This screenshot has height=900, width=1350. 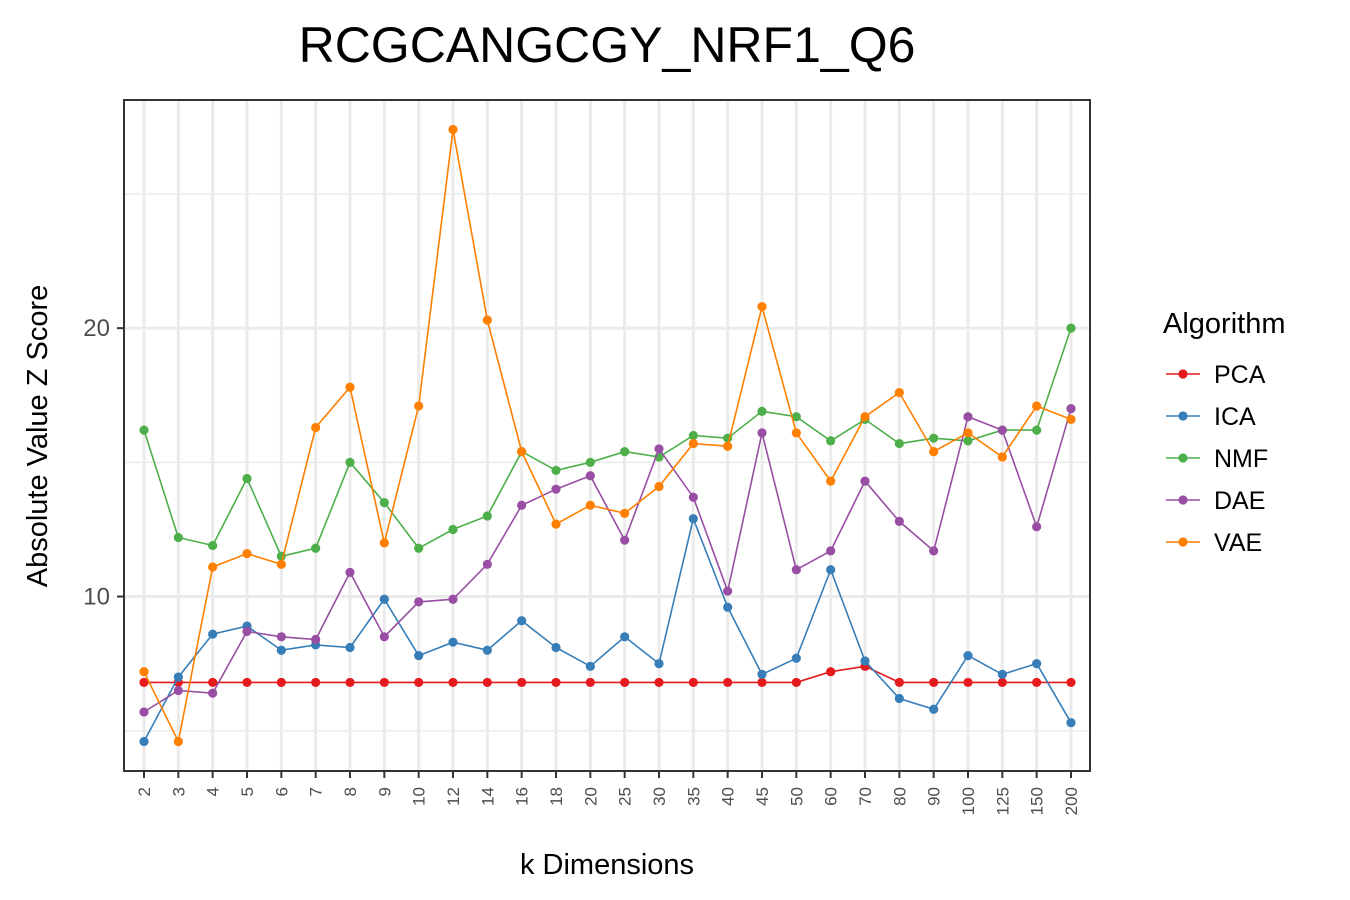 I want to click on legend-item-ica: ICA, so click(x=1211, y=417).